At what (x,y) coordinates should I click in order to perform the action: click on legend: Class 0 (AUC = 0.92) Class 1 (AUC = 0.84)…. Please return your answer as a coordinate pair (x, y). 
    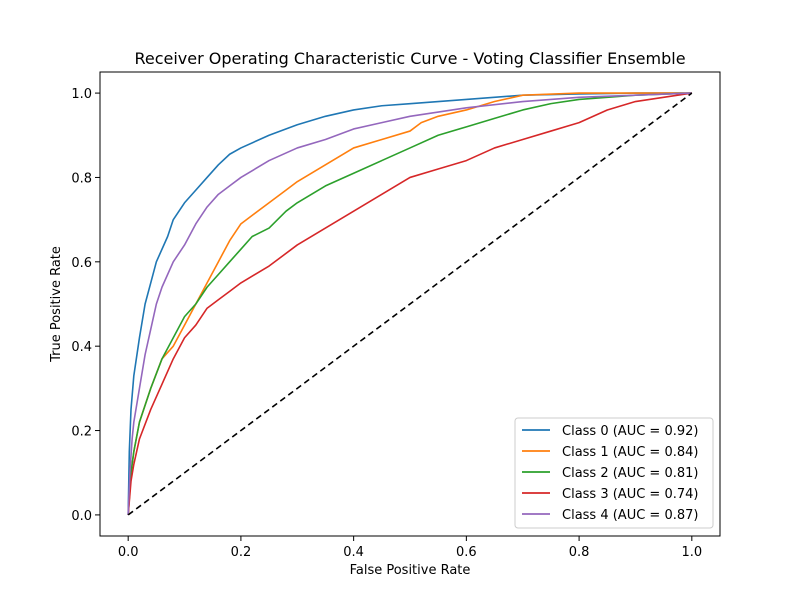
    Looking at the image, I should click on (614, 473).